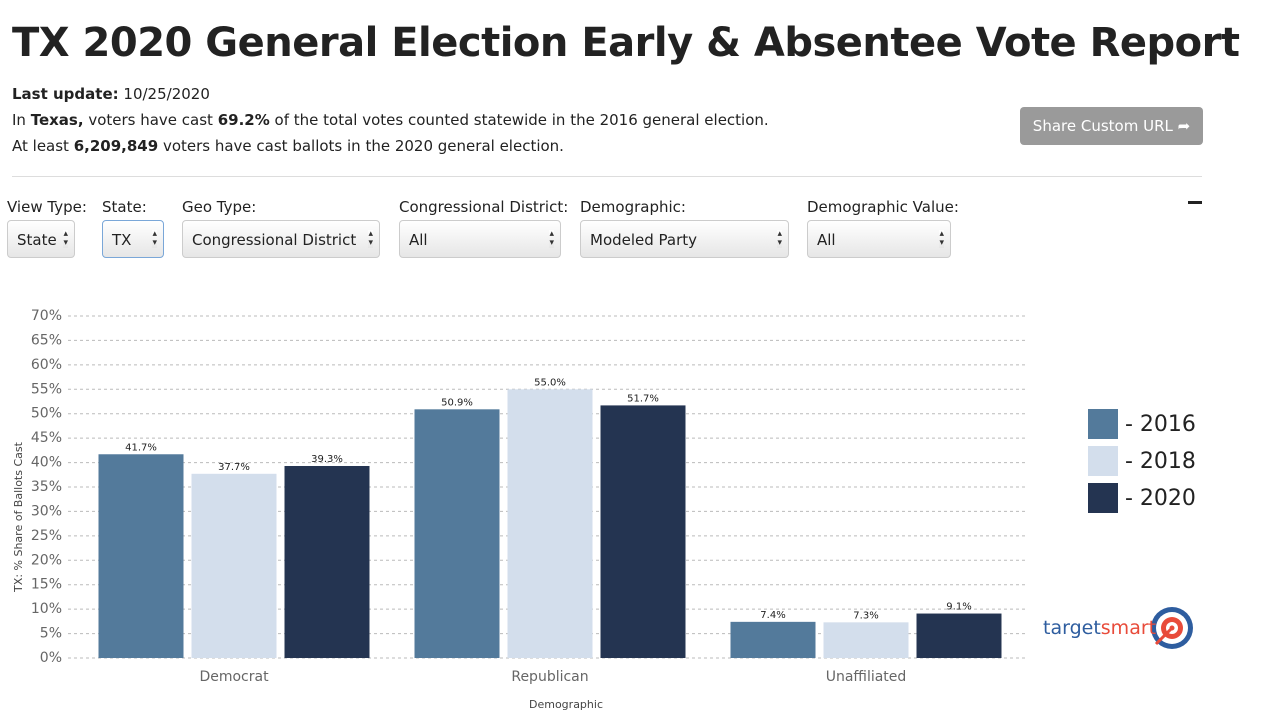 This screenshot has height=711, width=1280. I want to click on filter-label: State:, so click(124, 207).